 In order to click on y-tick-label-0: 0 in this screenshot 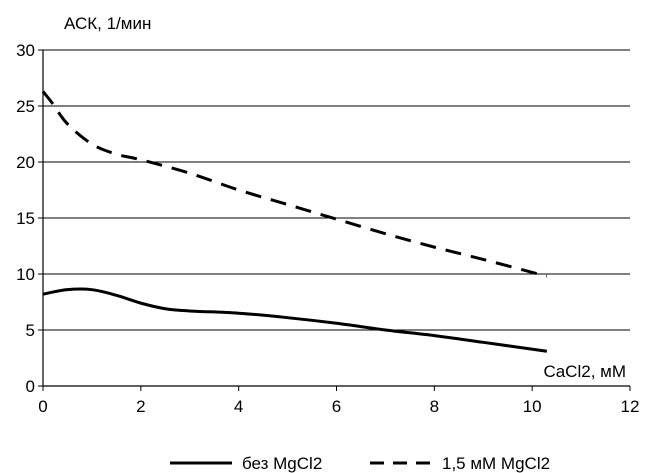, I will do `click(30, 386)`.